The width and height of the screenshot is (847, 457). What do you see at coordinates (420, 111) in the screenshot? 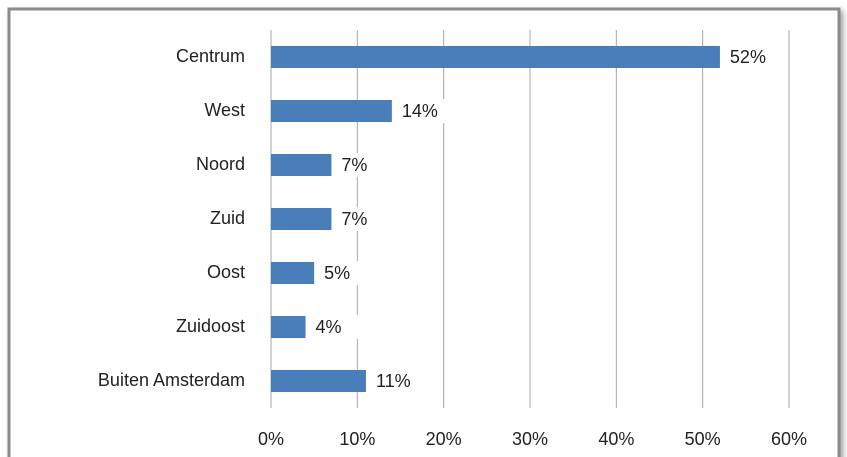
I see `value-label: 14%` at bounding box center [420, 111].